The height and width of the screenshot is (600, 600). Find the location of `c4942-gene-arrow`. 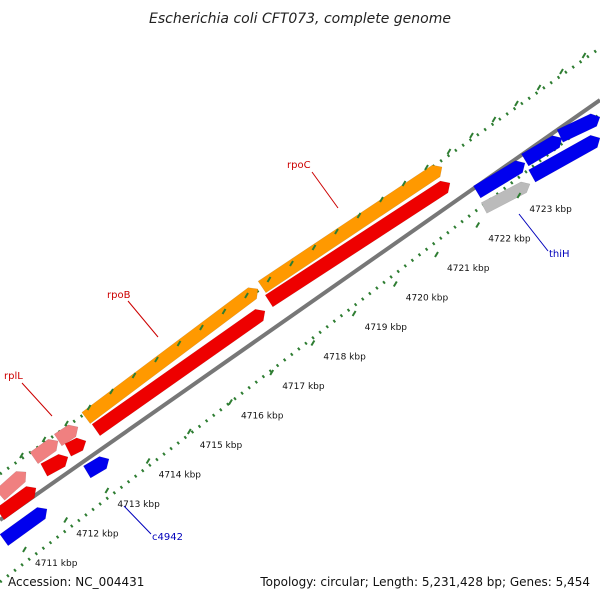

c4942-gene-arrow is located at coordinates (24, 527).